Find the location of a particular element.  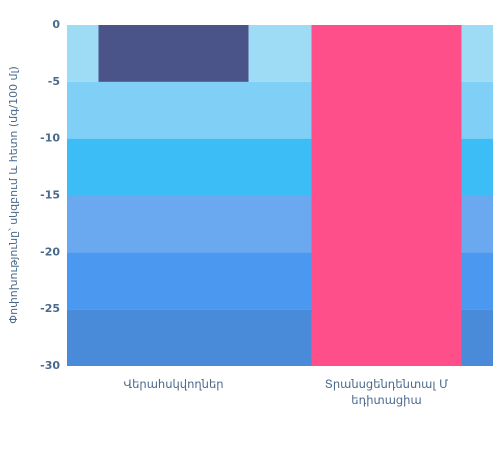

bar is located at coordinates (173, 53).